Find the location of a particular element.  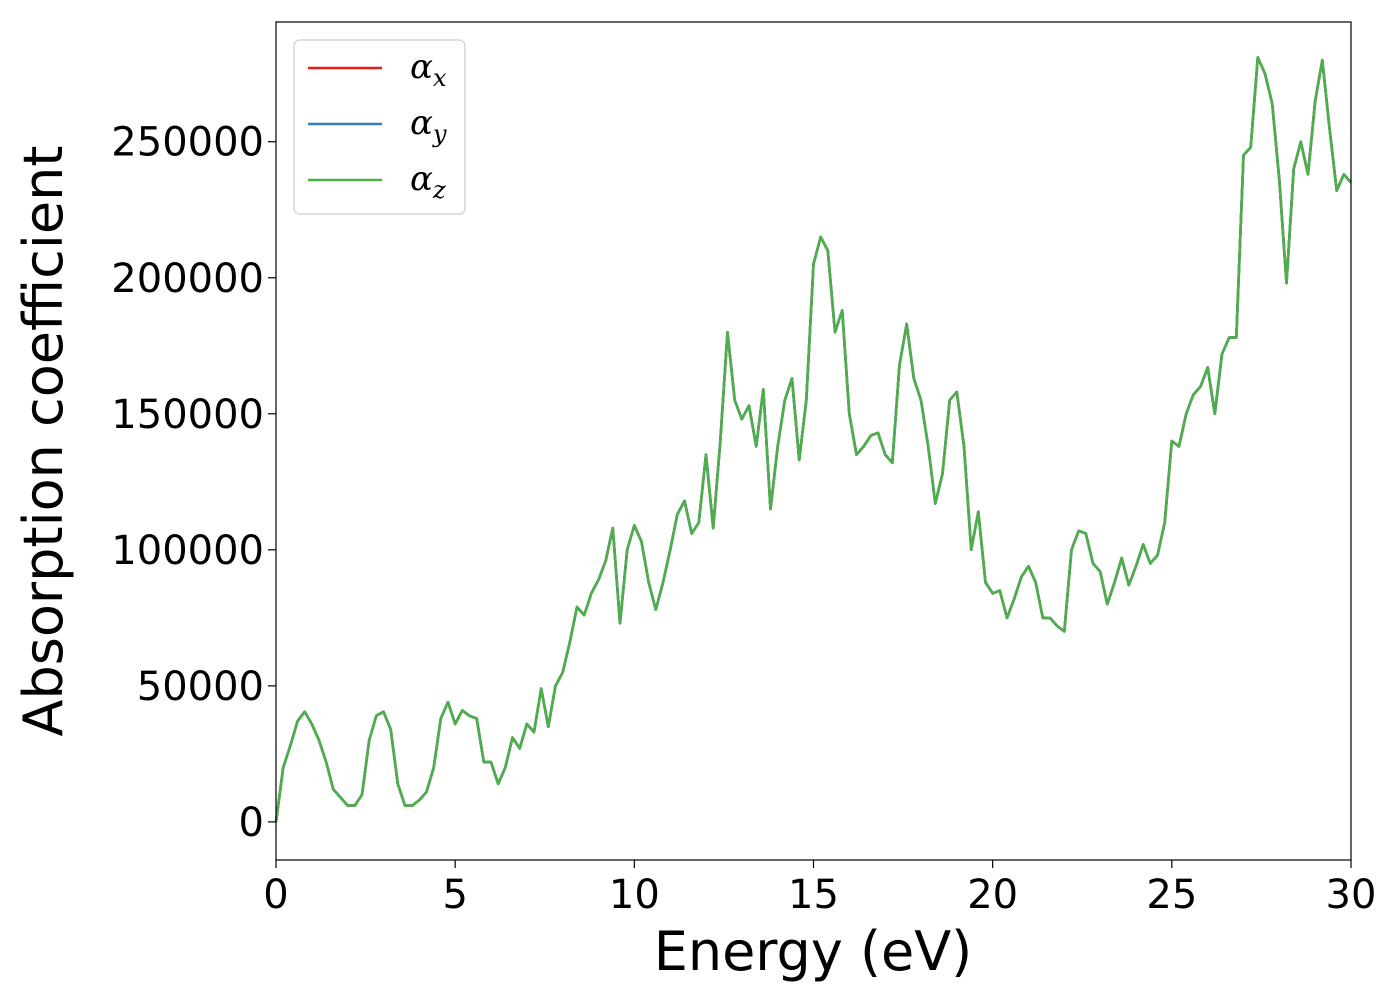

x-axis-title: Energy (eV) is located at coordinates (813, 951).